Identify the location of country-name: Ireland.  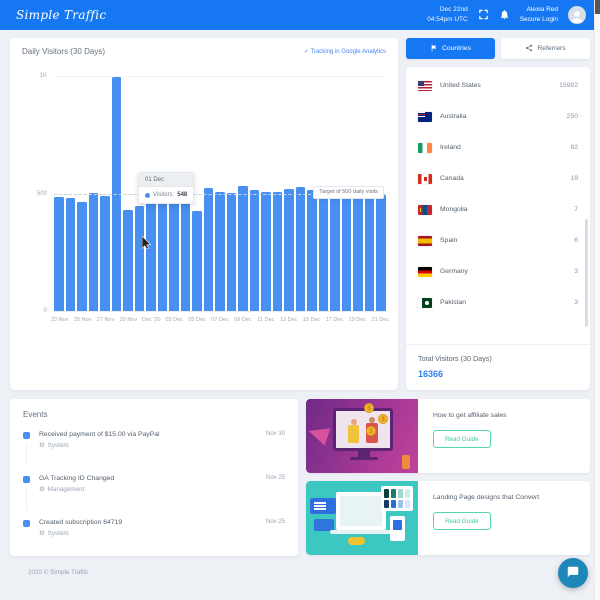
(450, 147).